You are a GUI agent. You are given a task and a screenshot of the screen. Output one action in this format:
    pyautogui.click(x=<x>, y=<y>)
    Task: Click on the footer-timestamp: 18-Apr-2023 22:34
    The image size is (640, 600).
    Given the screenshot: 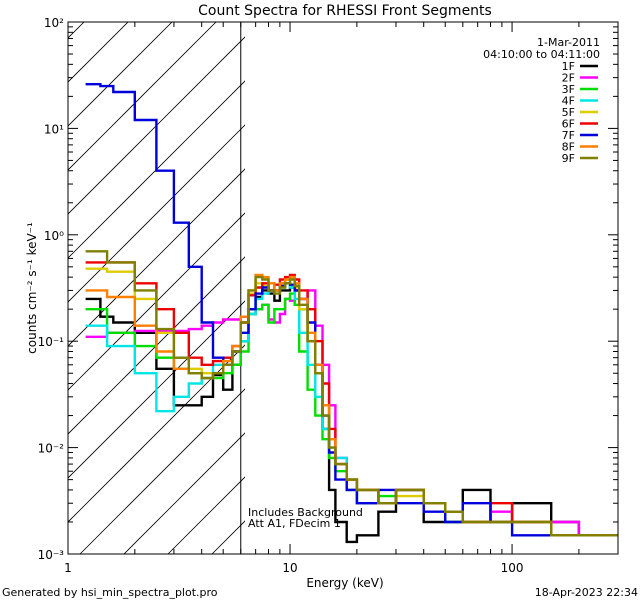 What is the action you would take?
    pyautogui.click(x=586, y=592)
    